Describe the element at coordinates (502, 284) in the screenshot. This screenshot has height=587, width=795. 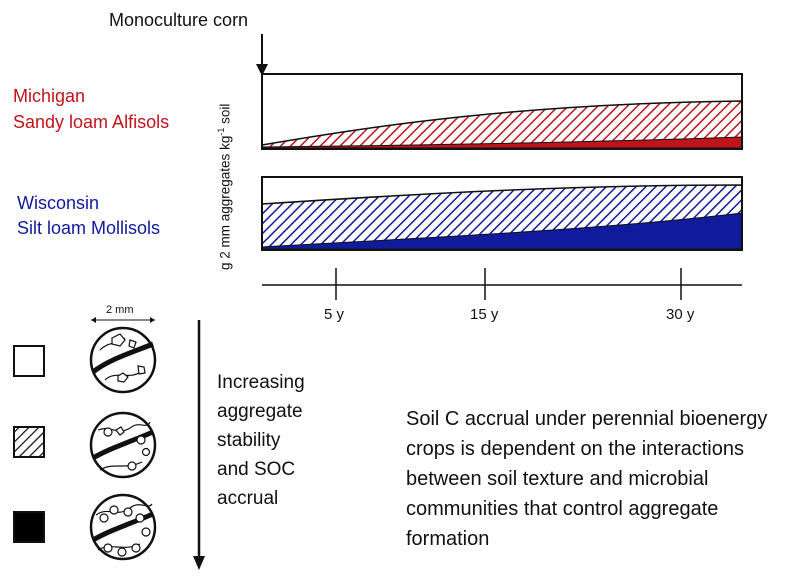
I see `time-axis` at that location.